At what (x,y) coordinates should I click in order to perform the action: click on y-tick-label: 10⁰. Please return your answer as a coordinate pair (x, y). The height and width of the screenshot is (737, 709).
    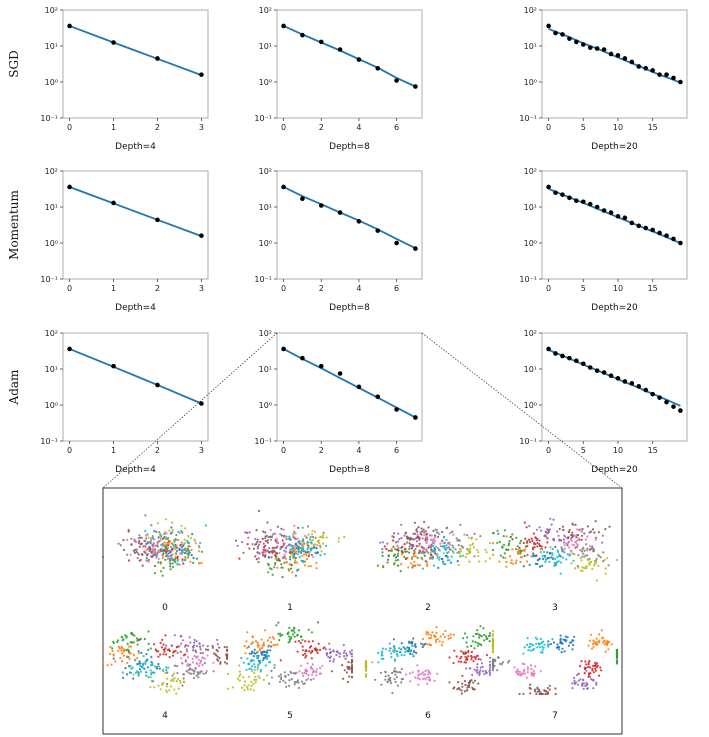
    Looking at the image, I should click on (265, 405).